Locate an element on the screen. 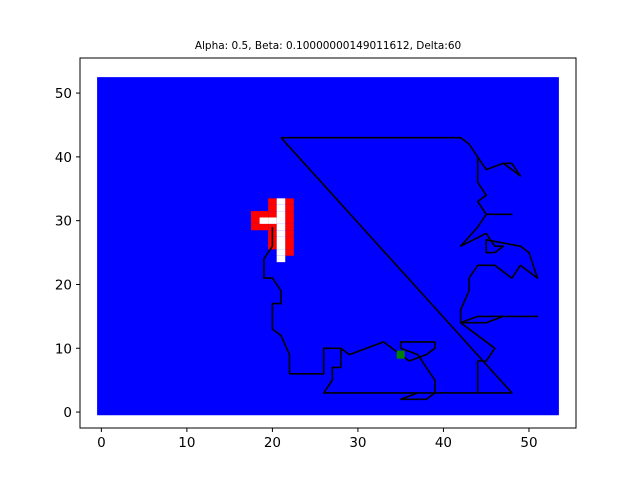 This screenshot has height=480, width=640. y-tick-label: 10 is located at coordinates (63, 349).